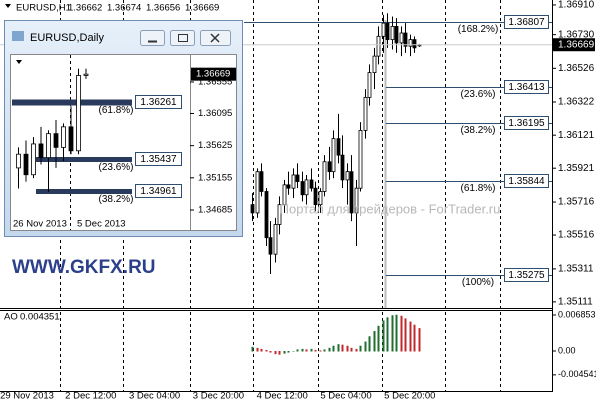 This screenshot has width=596, height=400. I want to click on price-label: 1.36910, so click(576, 5).